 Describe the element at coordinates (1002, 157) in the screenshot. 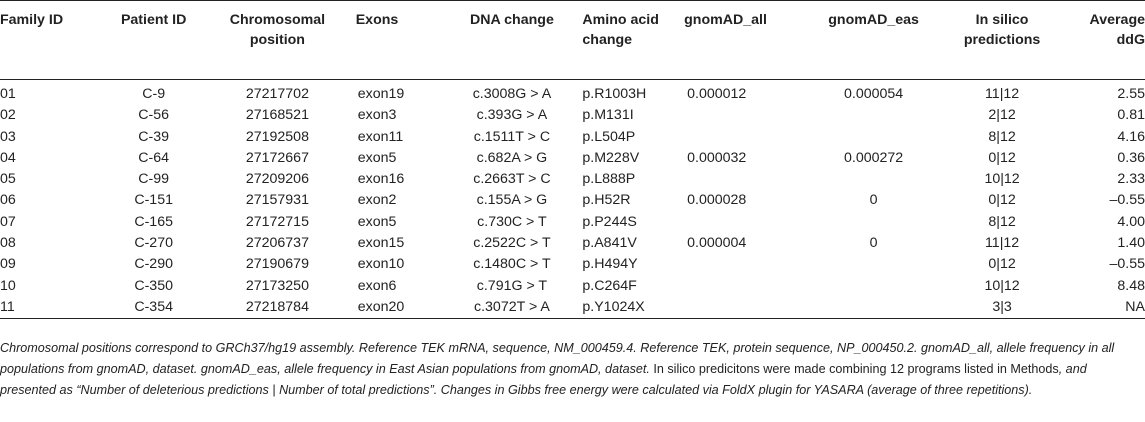

I see `cell-in-silico: 0|12` at that location.